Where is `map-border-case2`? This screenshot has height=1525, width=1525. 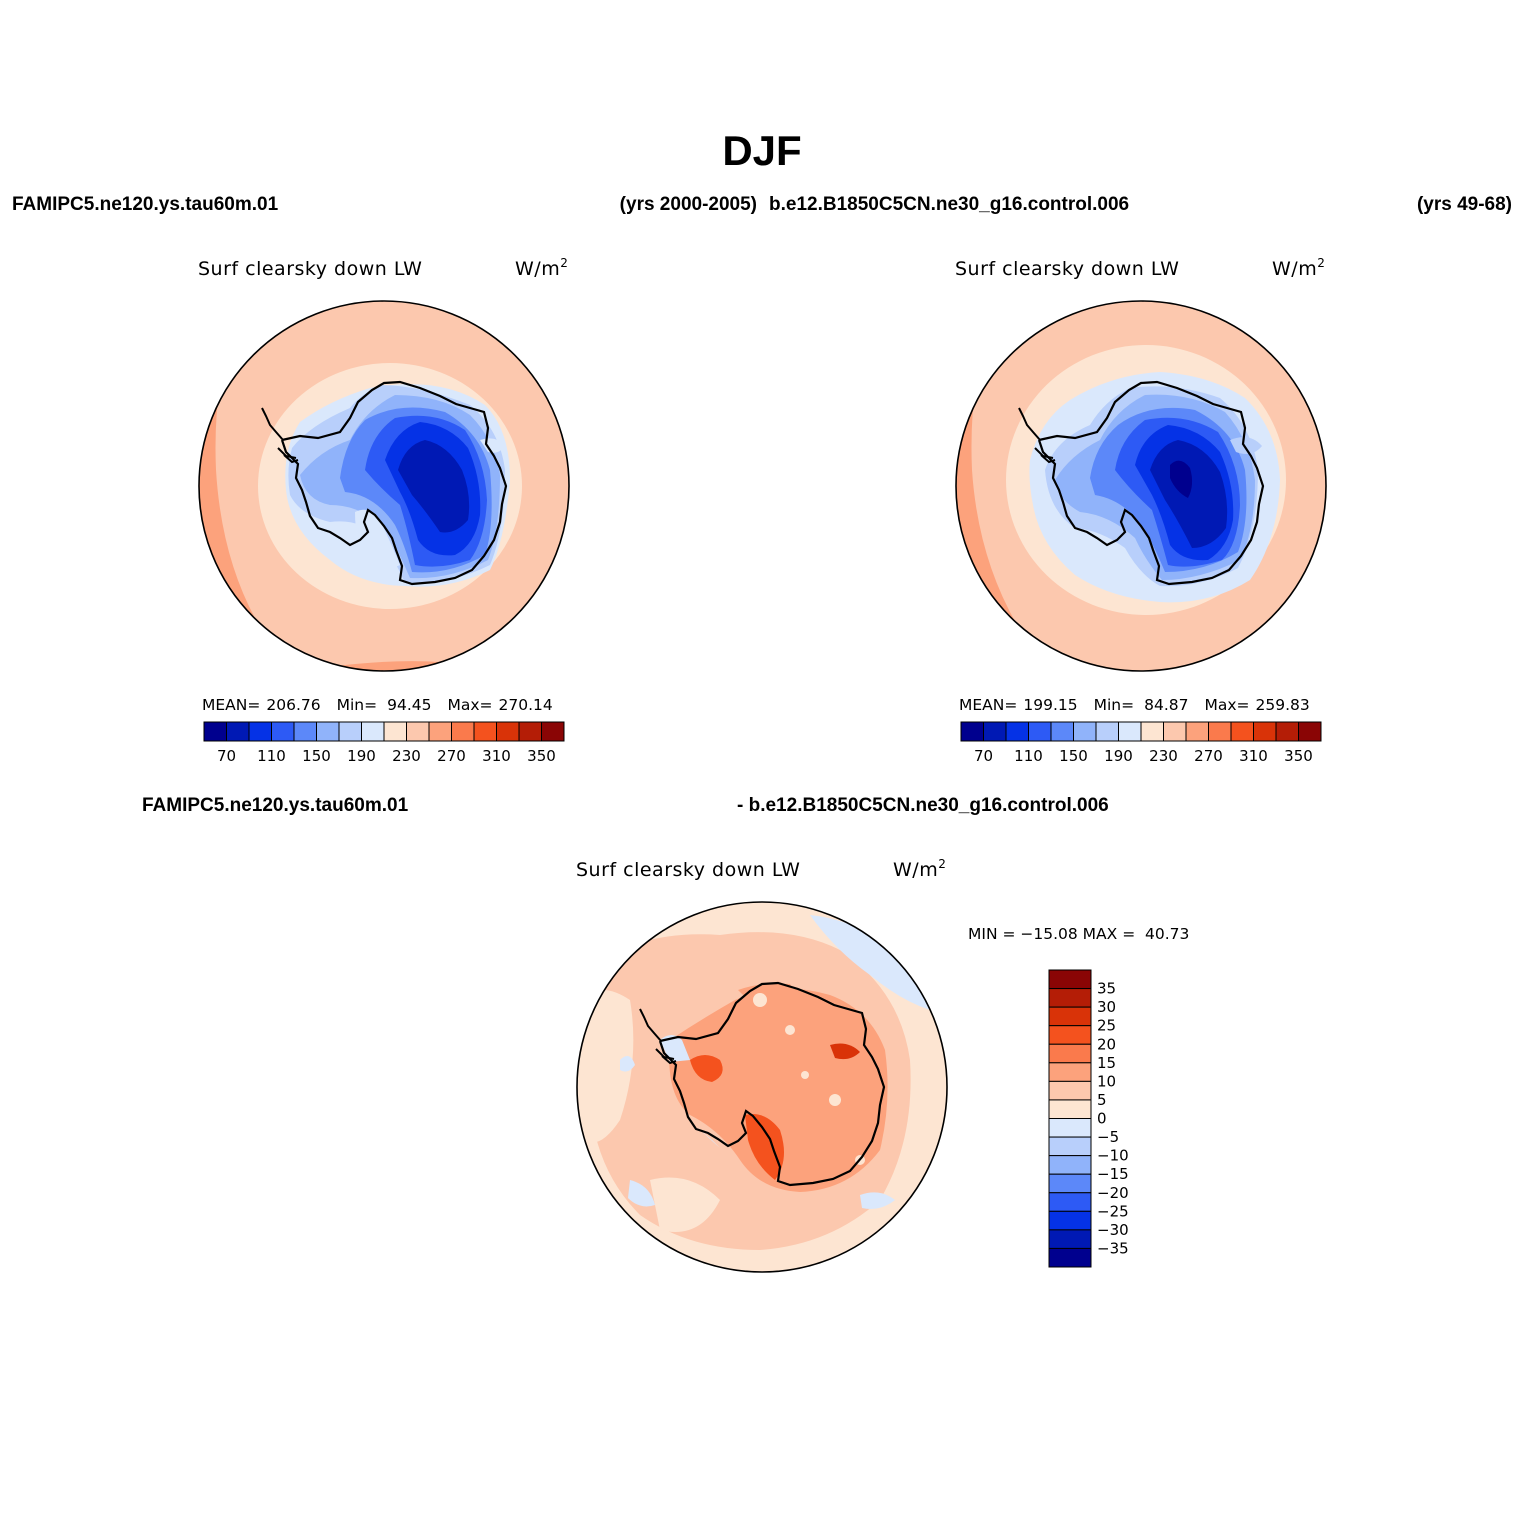
map-border-case2 is located at coordinates (1141, 486).